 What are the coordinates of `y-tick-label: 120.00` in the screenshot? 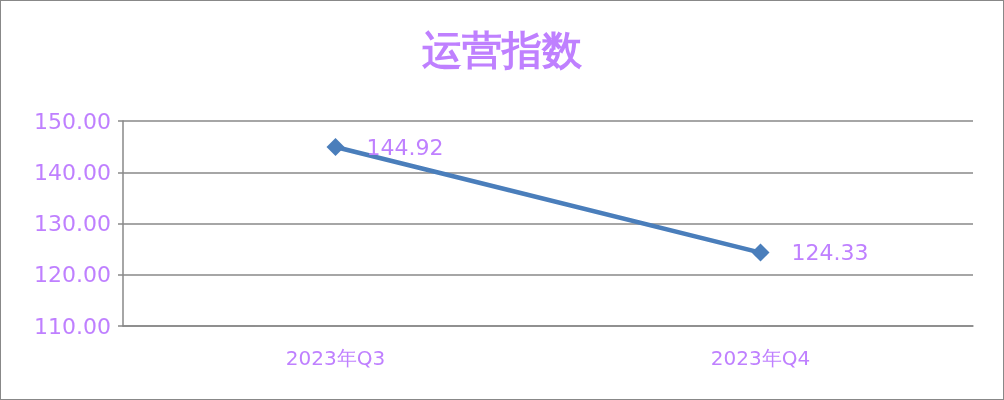 It's located at (72, 275).